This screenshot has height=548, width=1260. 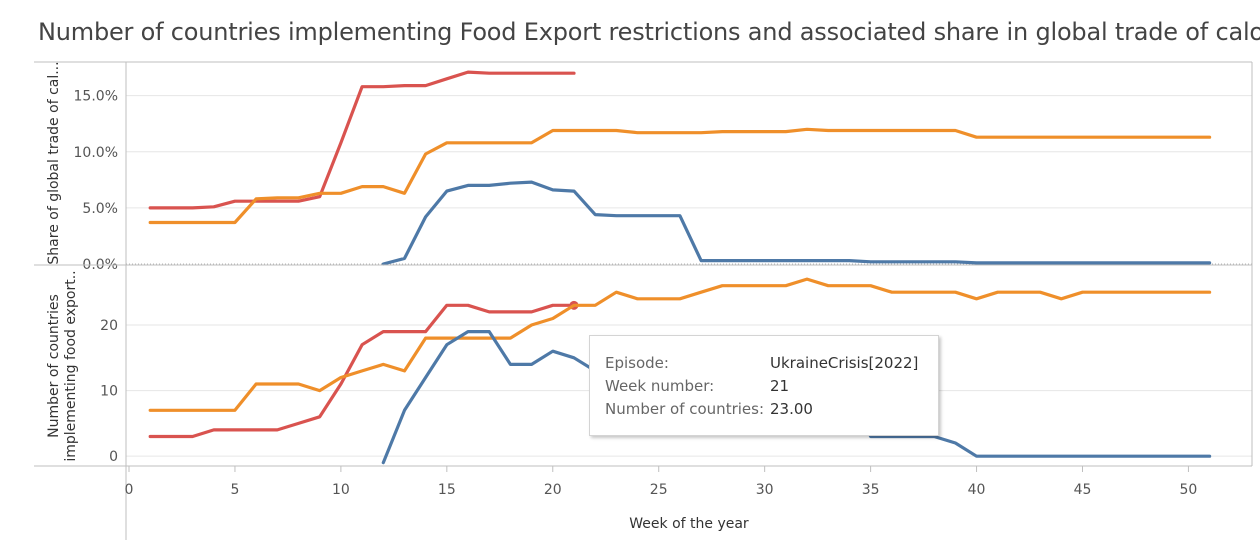 I want to click on tooltip-count-value: 23.00, so click(x=791, y=409).